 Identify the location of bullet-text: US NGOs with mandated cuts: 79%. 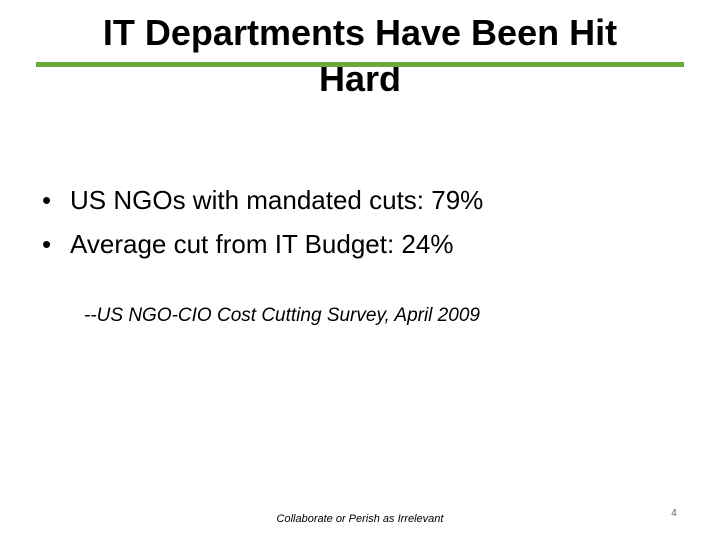
(277, 200).